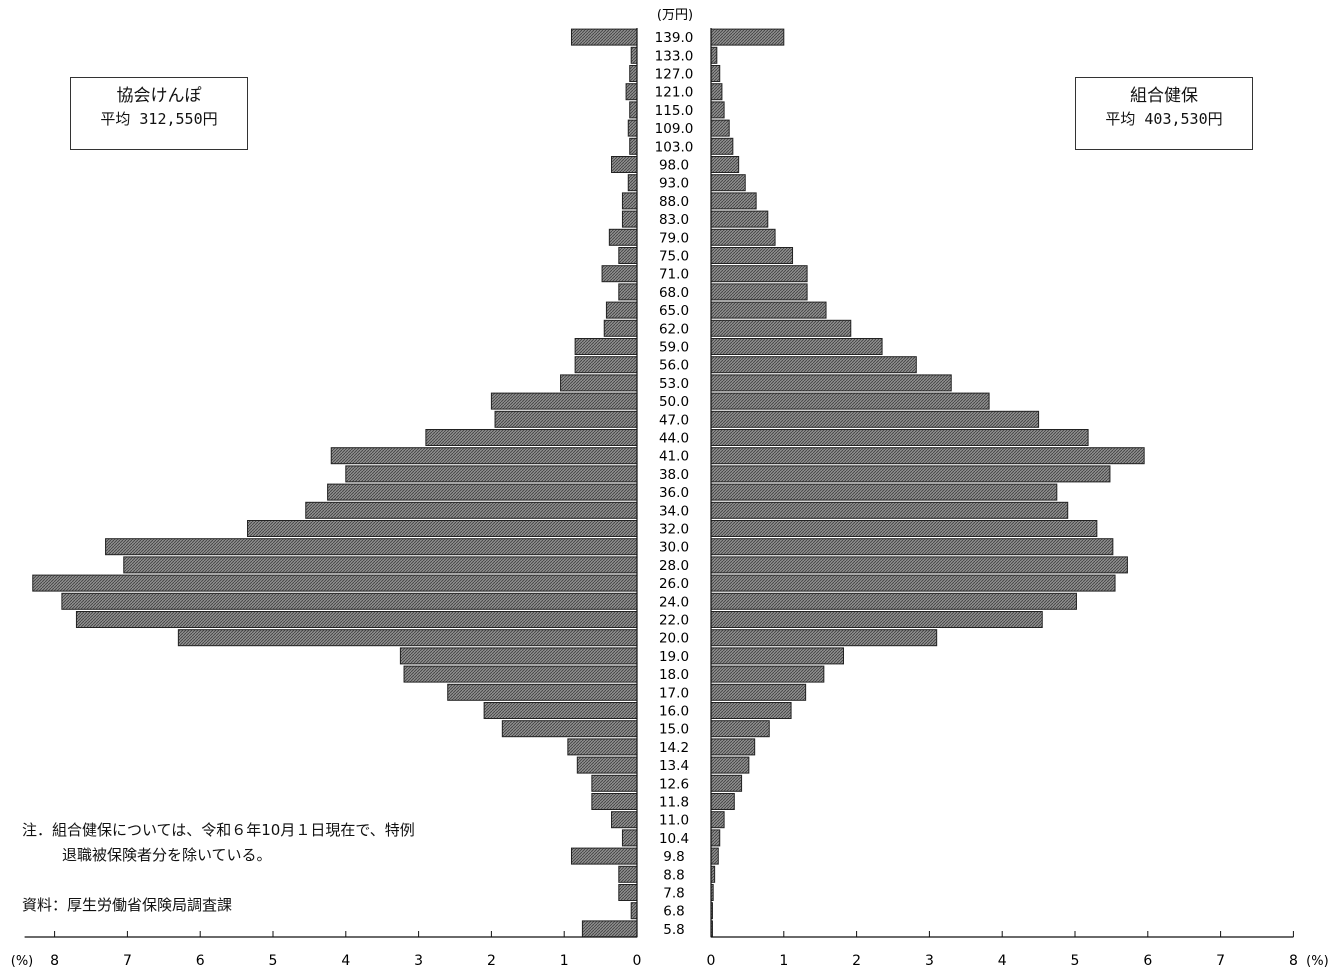  I want to click on bar-kumiai-30.0, so click(912, 547).